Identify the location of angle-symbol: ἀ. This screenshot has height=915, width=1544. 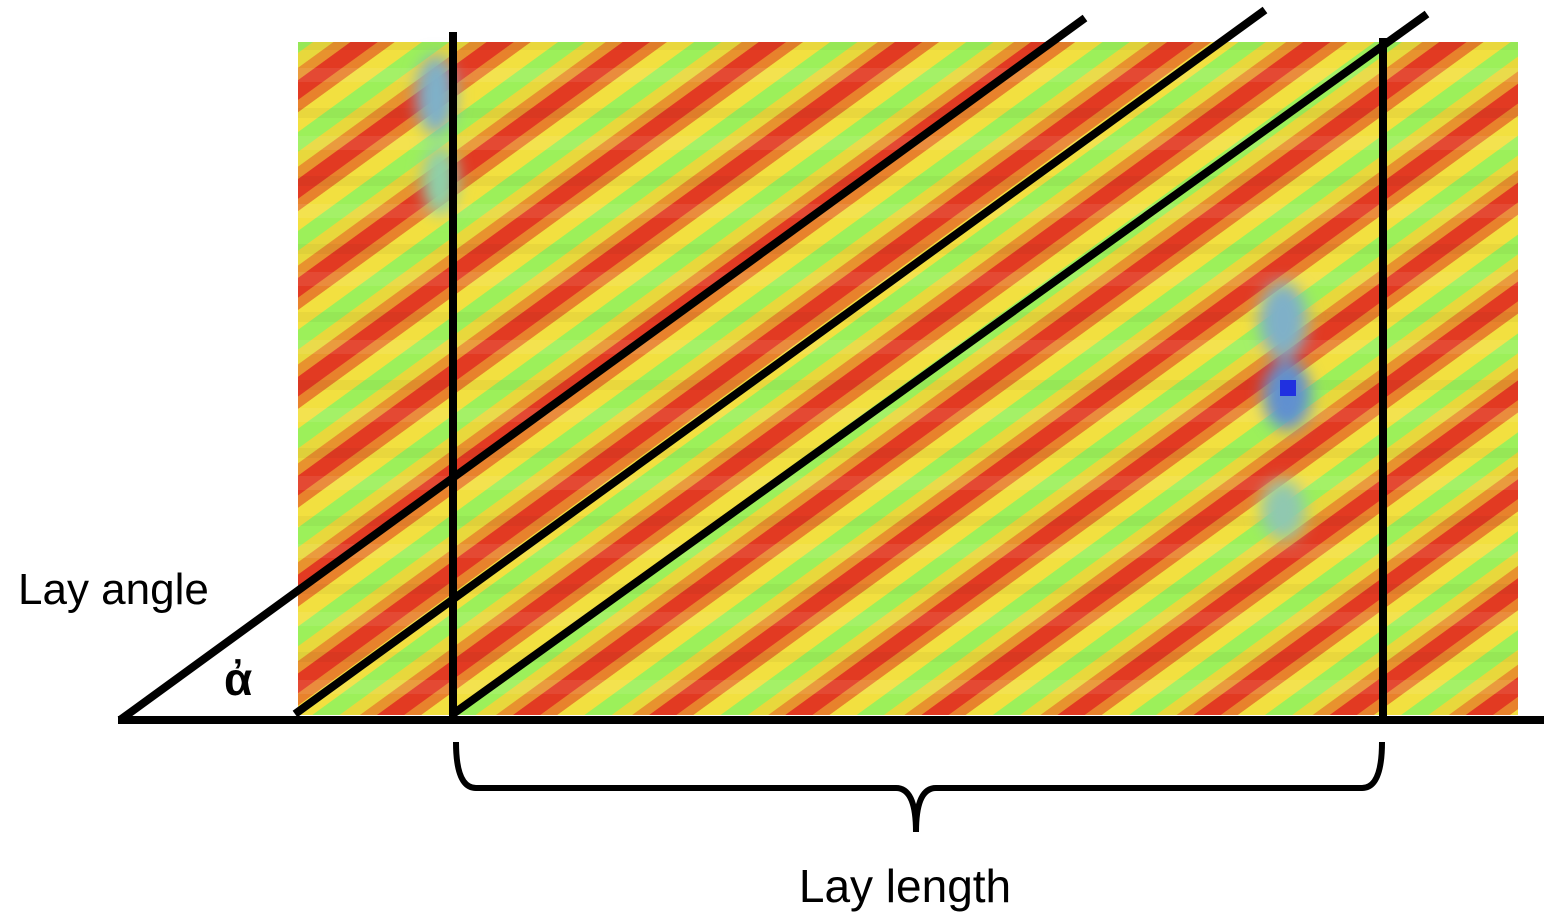
(238, 679).